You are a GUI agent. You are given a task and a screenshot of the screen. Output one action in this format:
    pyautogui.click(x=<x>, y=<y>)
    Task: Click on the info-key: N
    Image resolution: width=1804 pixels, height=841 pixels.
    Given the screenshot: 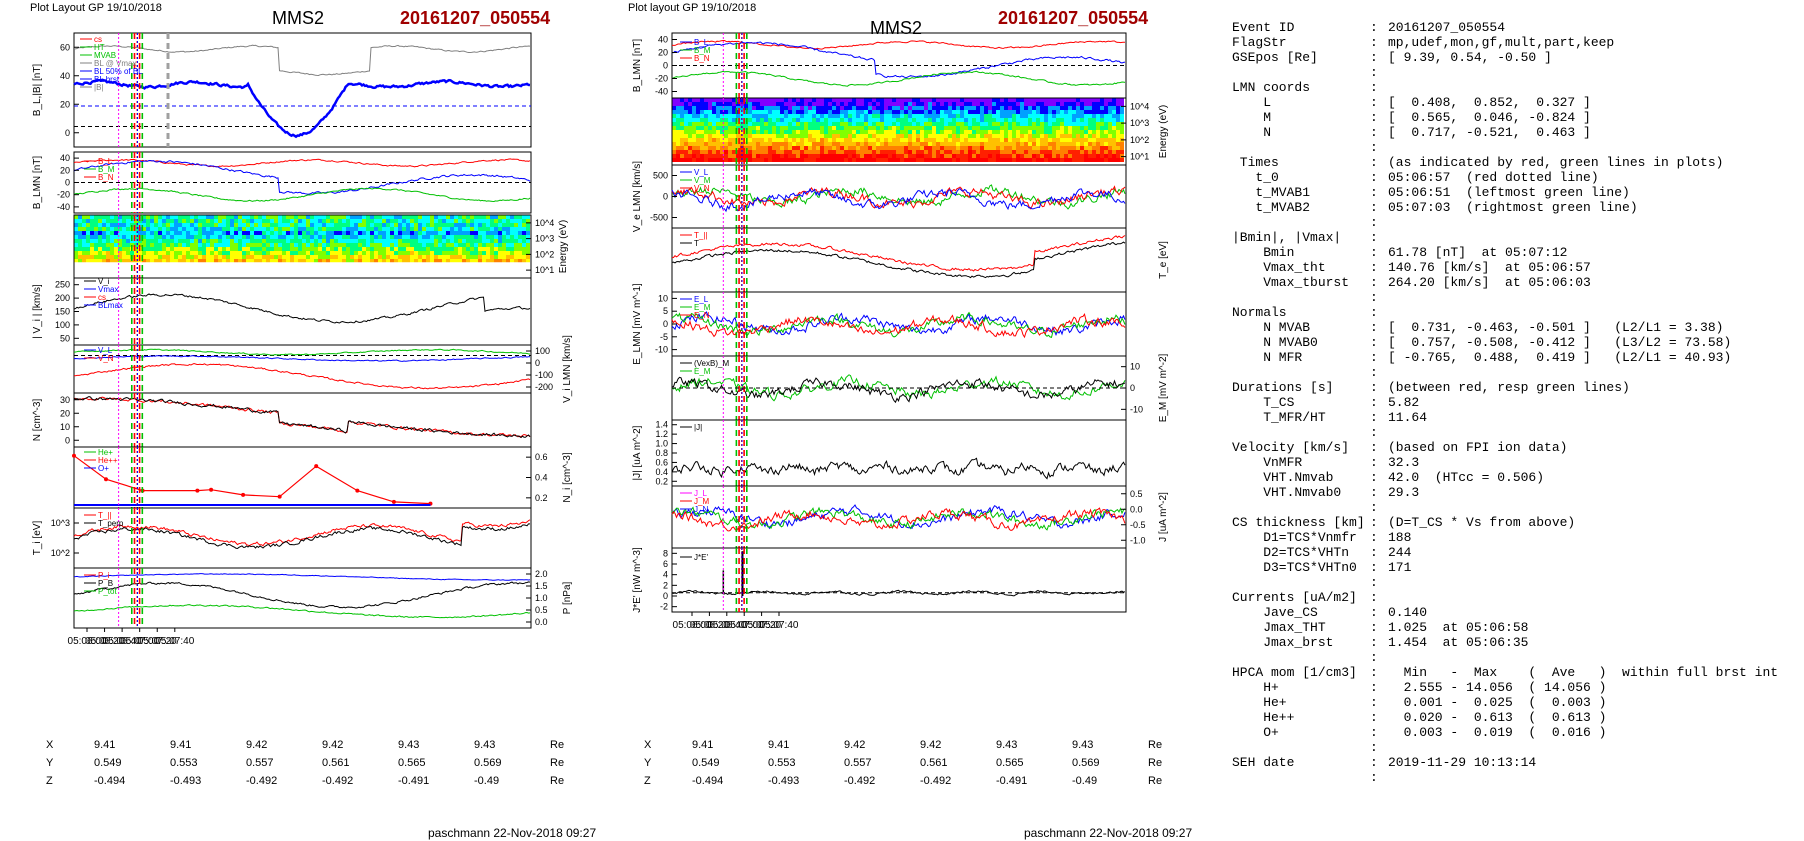 What is the action you would take?
    pyautogui.click(x=1252, y=132)
    